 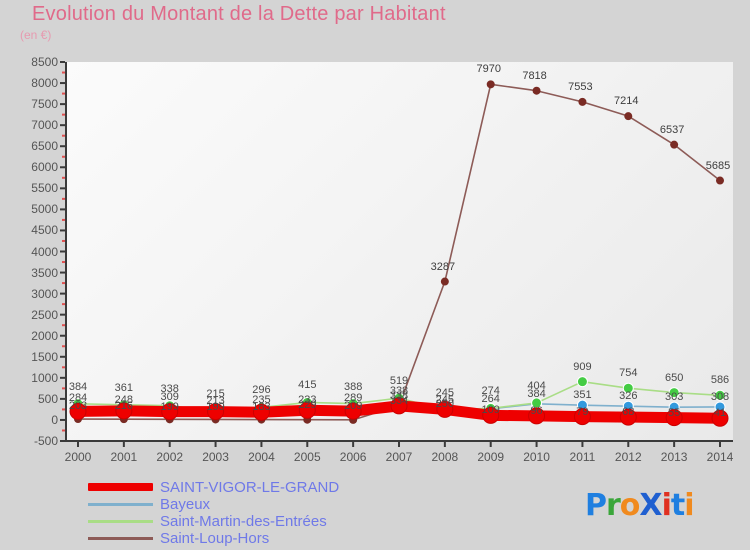 I want to click on point-value-label: 351, so click(x=582, y=395).